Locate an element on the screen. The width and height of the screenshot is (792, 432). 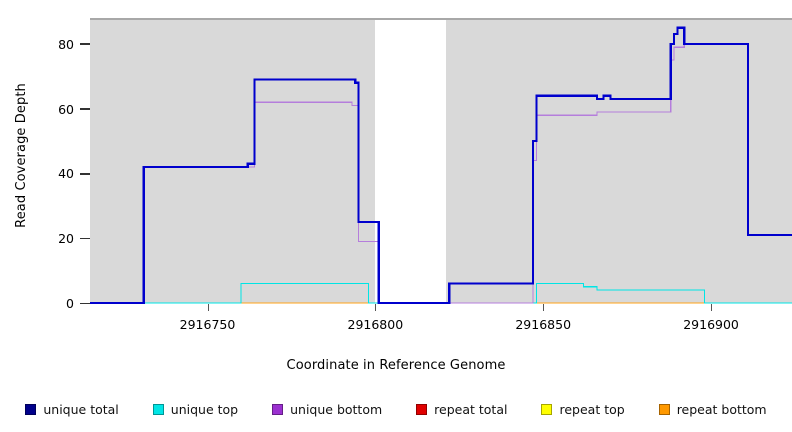
legend-item-repeat-top: repeat top is located at coordinates (583, 409).